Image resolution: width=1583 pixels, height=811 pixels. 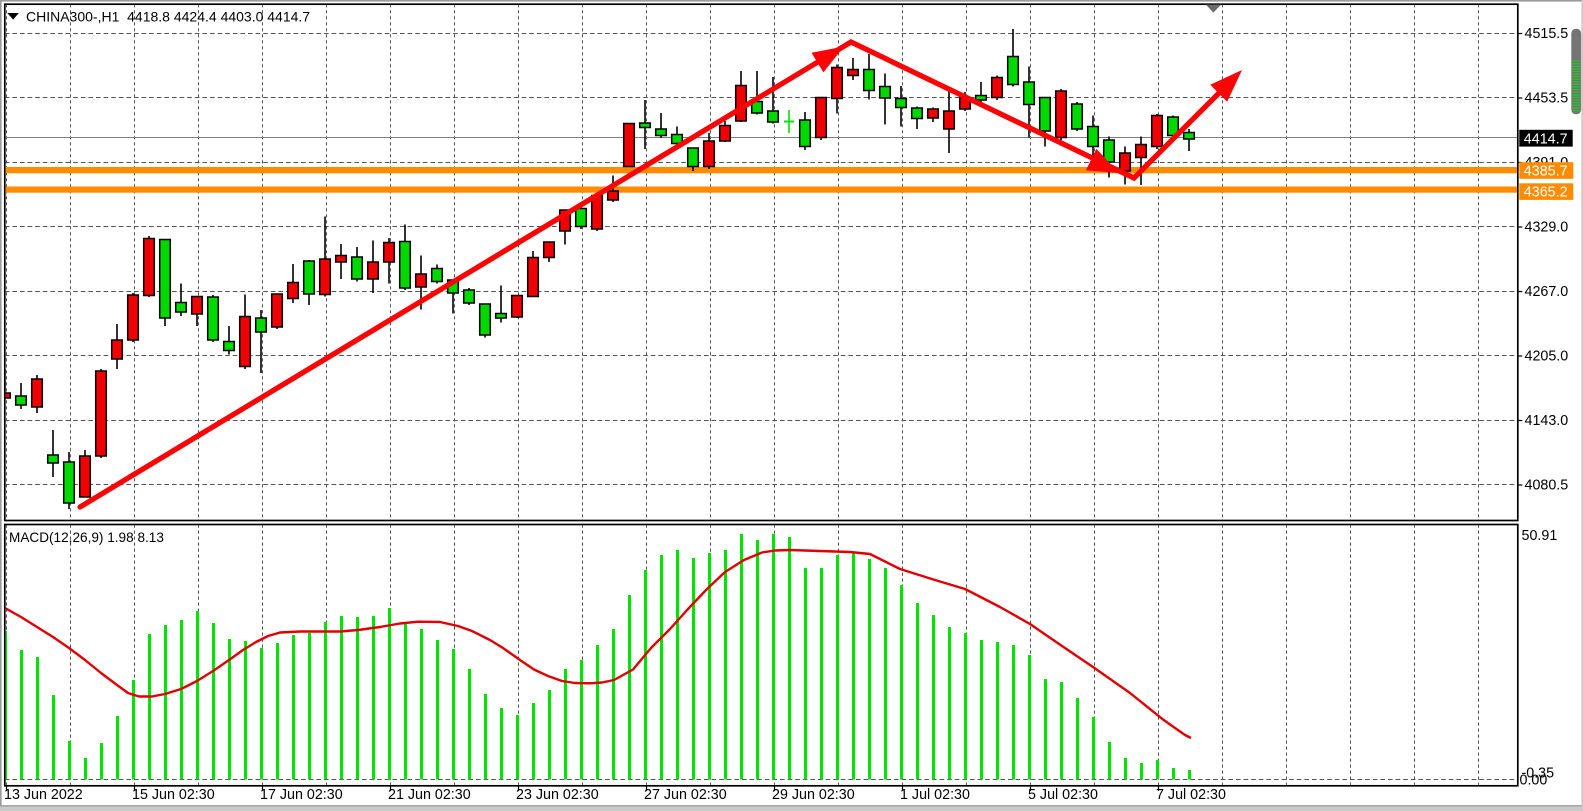 What do you see at coordinates (1546, 172) in the screenshot?
I see `svg-text: 4385.7` at bounding box center [1546, 172].